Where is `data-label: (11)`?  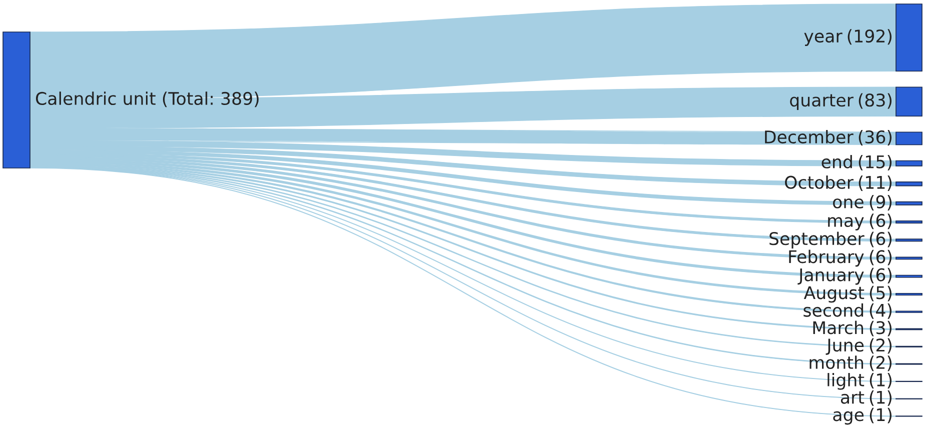 data-label: (11) is located at coordinates (875, 183).